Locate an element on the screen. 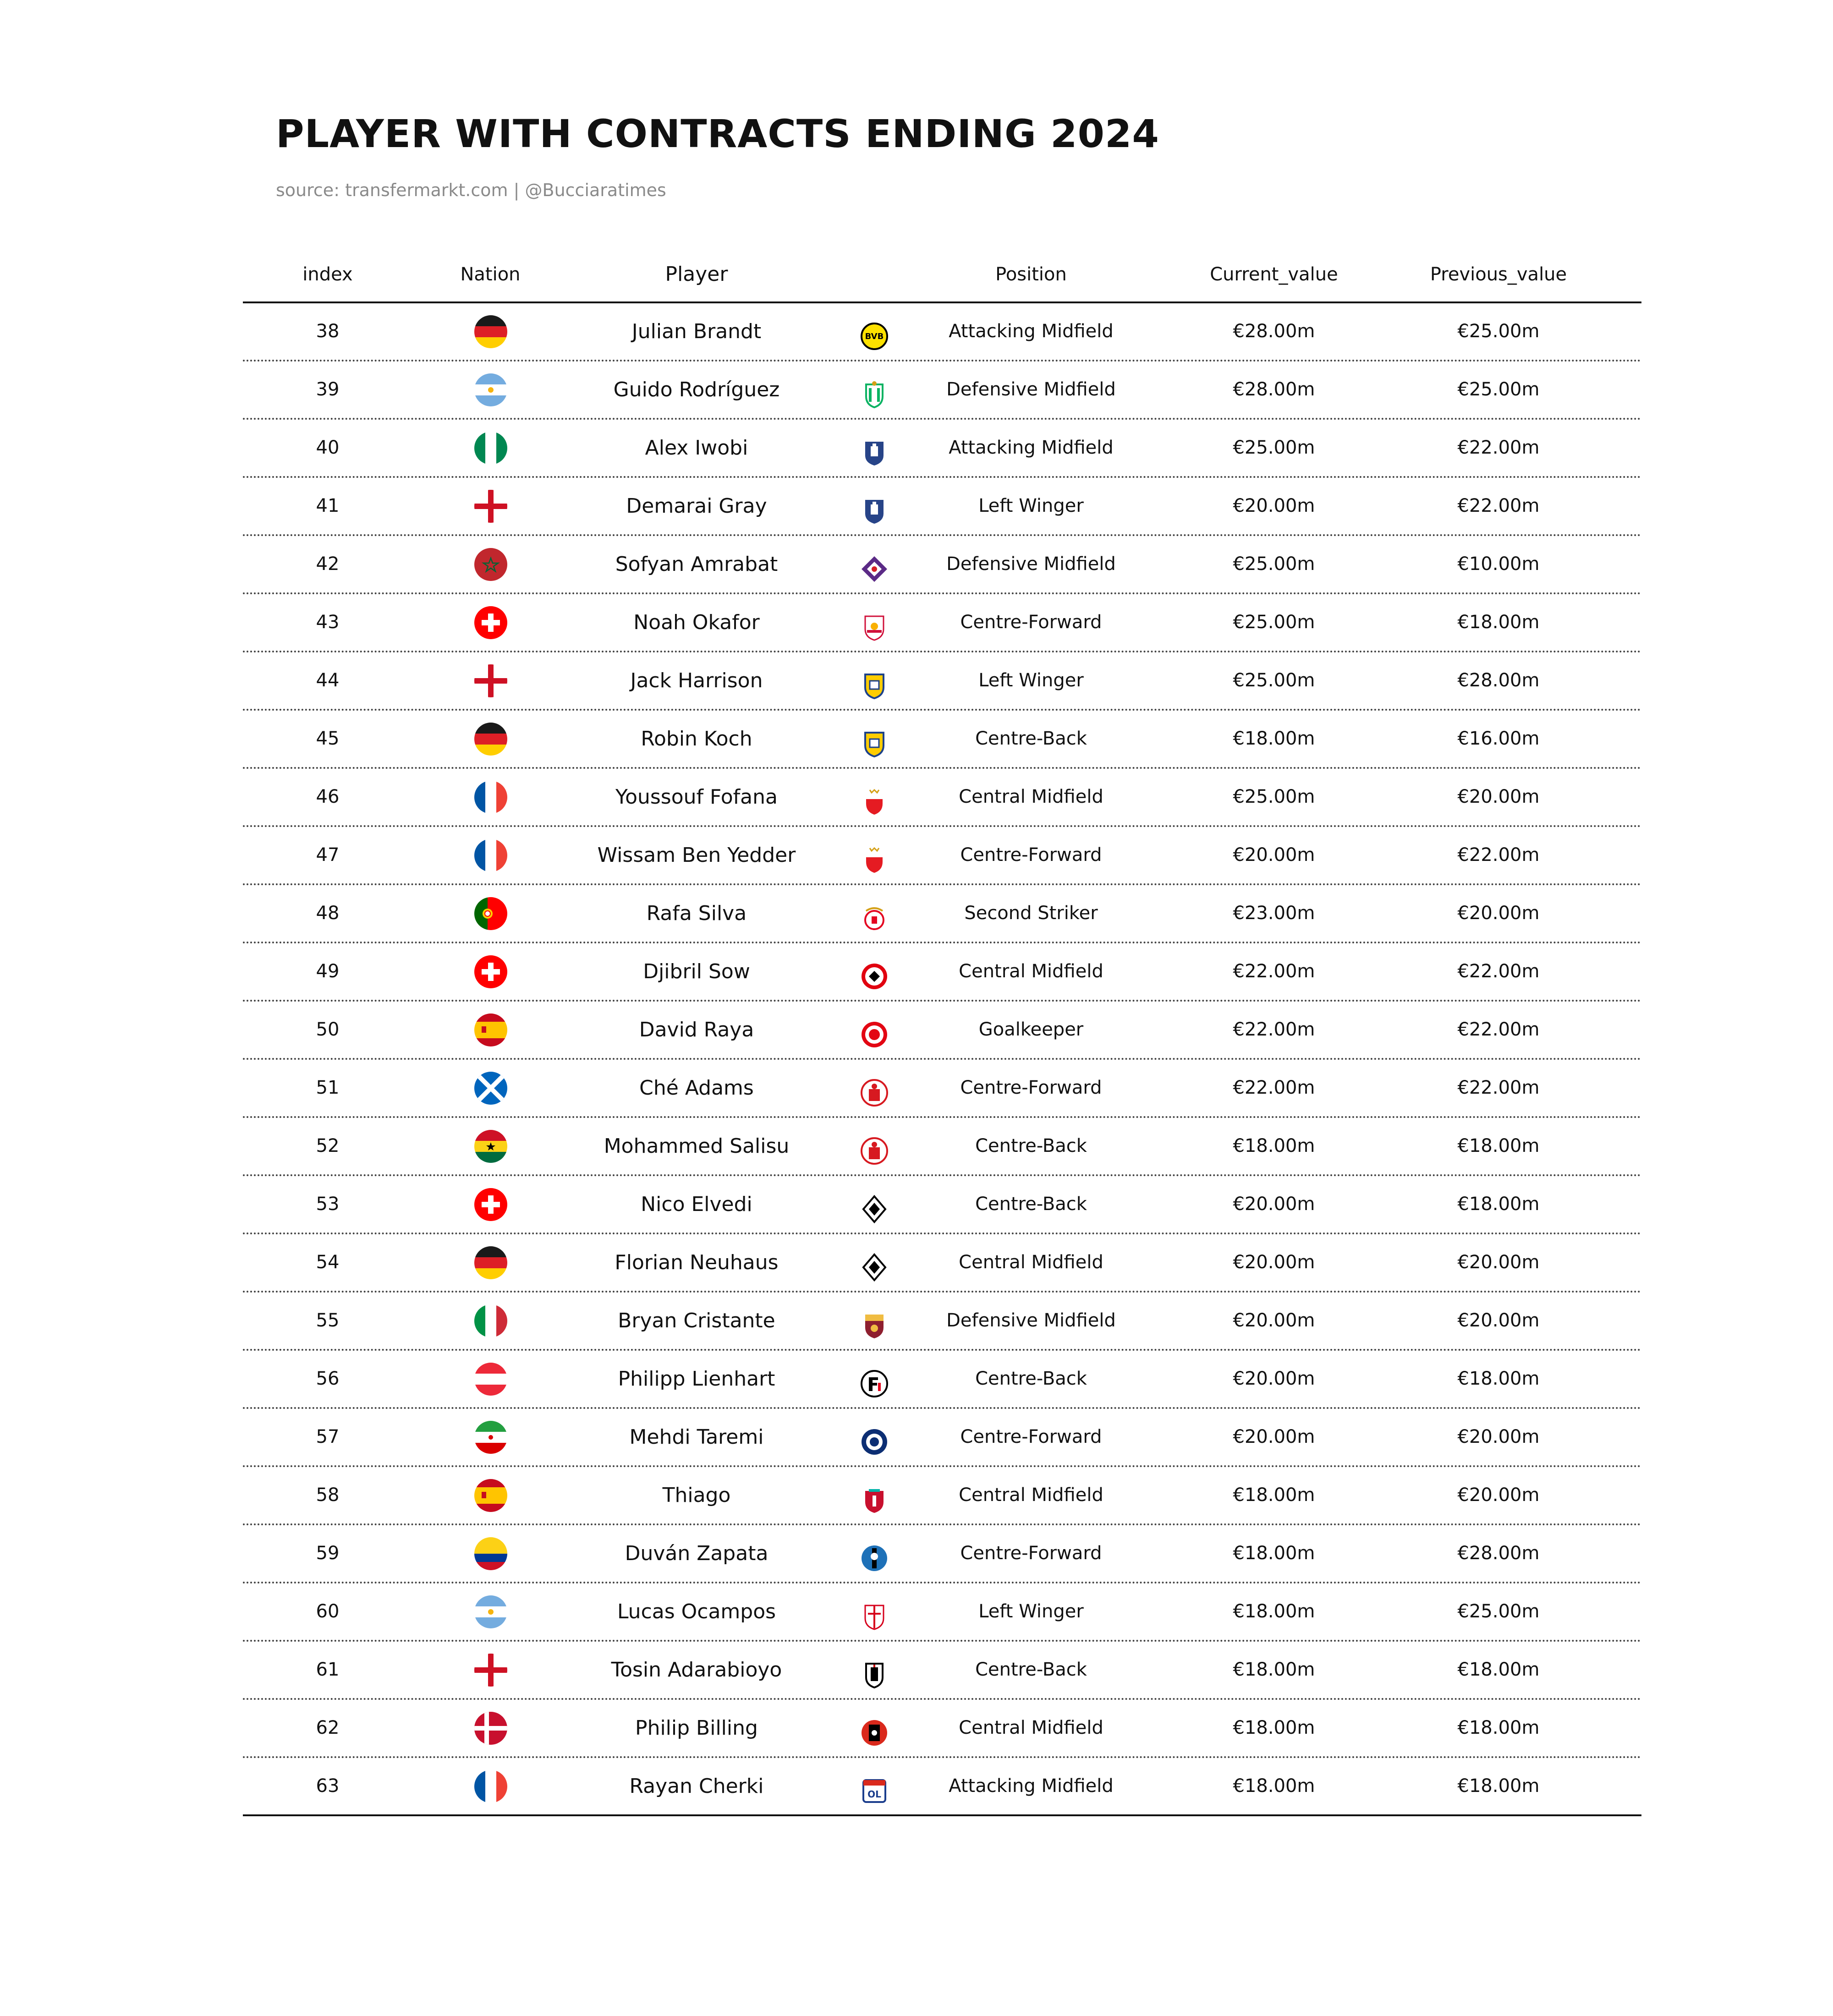  position-cell: Second Striker is located at coordinates (1031, 913).